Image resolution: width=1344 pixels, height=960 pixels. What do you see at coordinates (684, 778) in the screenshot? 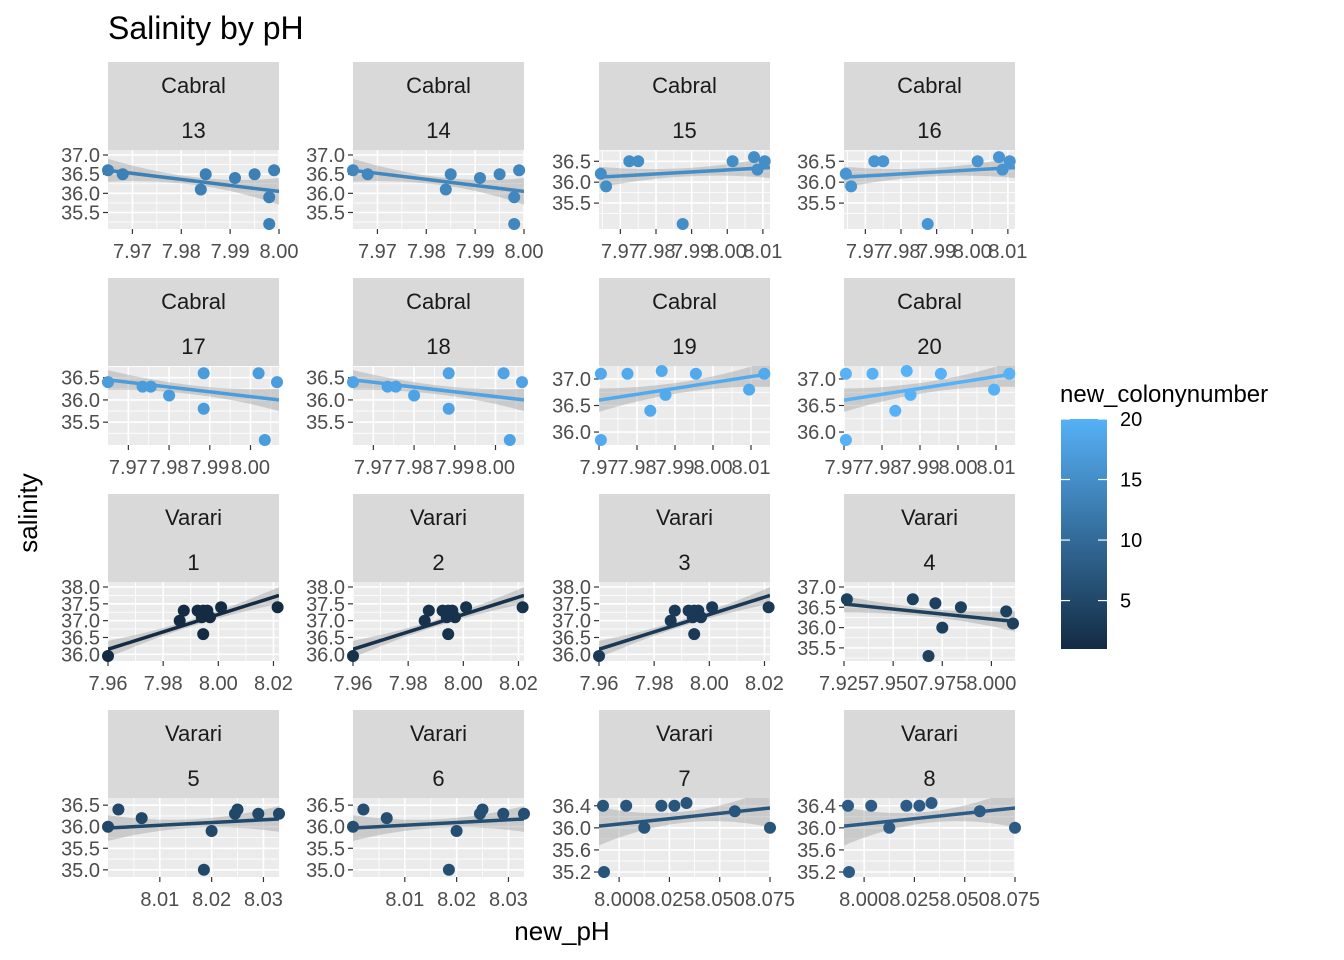
I see `strip-label-colony: 7` at bounding box center [684, 778].